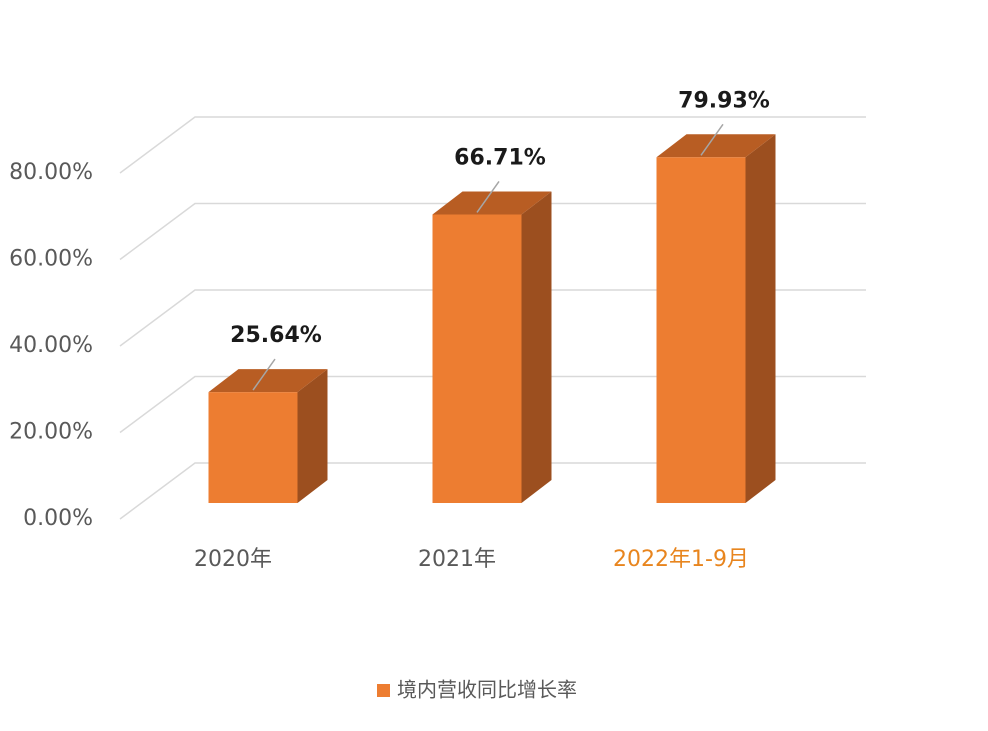 The width and height of the screenshot is (988, 731). Describe the element at coordinates (51, 172) in the screenshot. I see `y-tick-label: 80.00%` at that location.